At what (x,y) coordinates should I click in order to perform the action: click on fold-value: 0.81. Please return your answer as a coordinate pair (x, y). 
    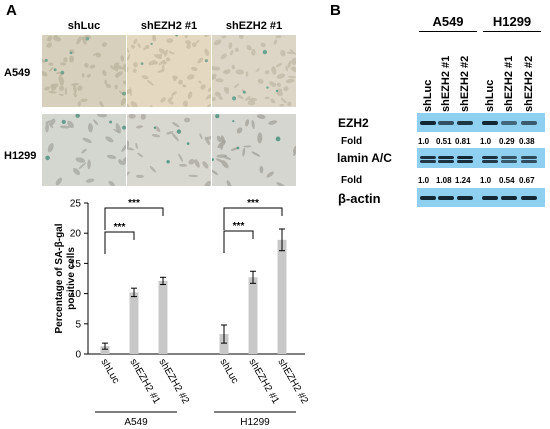
    Looking at the image, I should click on (463, 141).